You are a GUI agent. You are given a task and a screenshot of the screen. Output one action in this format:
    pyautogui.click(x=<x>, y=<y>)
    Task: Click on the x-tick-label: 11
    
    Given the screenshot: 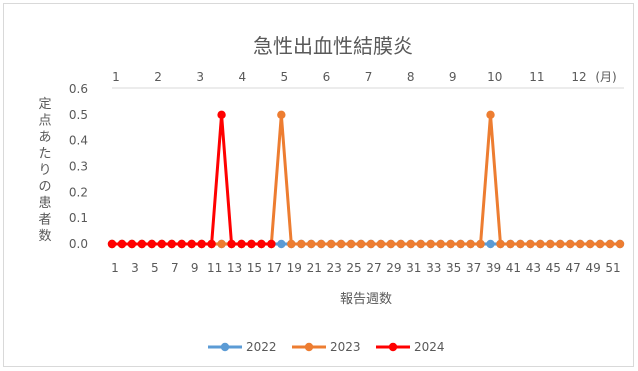 What is the action you would take?
    pyautogui.click(x=214, y=268)
    